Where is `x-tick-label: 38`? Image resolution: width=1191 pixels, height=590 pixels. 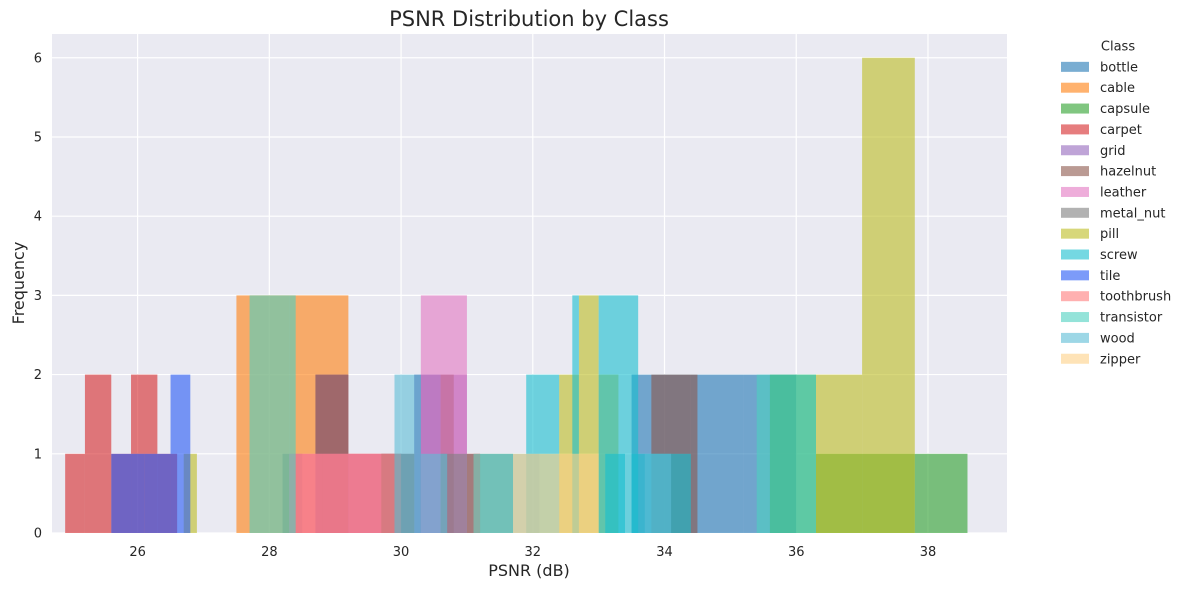 x-tick-label: 38 is located at coordinates (928, 552).